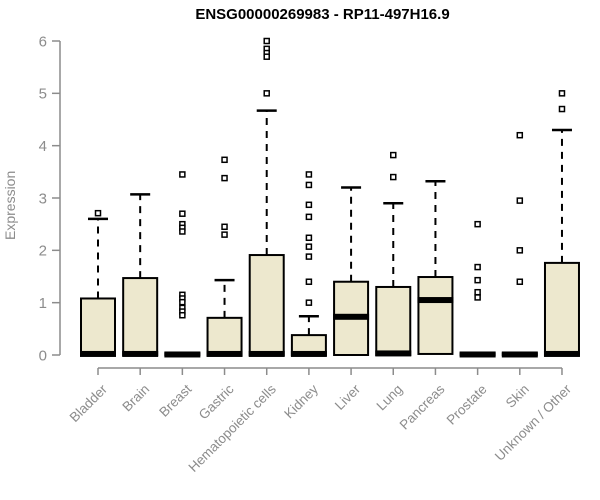  What do you see at coordinates (43, 355) in the screenshot?
I see `y-tick-label: 0` at bounding box center [43, 355].